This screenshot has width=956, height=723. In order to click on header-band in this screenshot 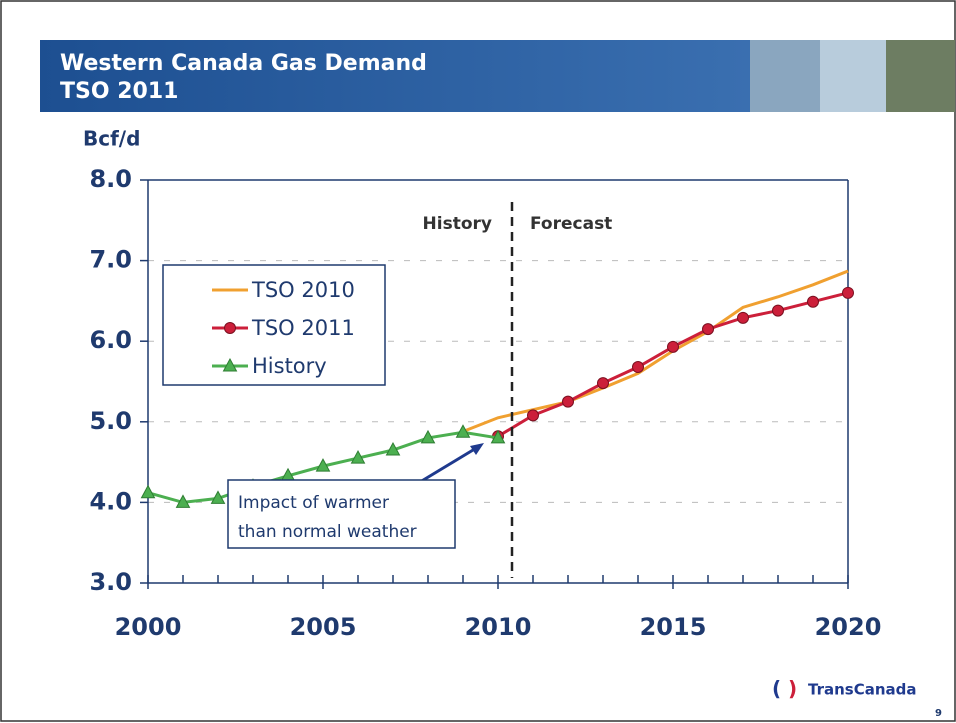, I will do `click(395, 76)`.